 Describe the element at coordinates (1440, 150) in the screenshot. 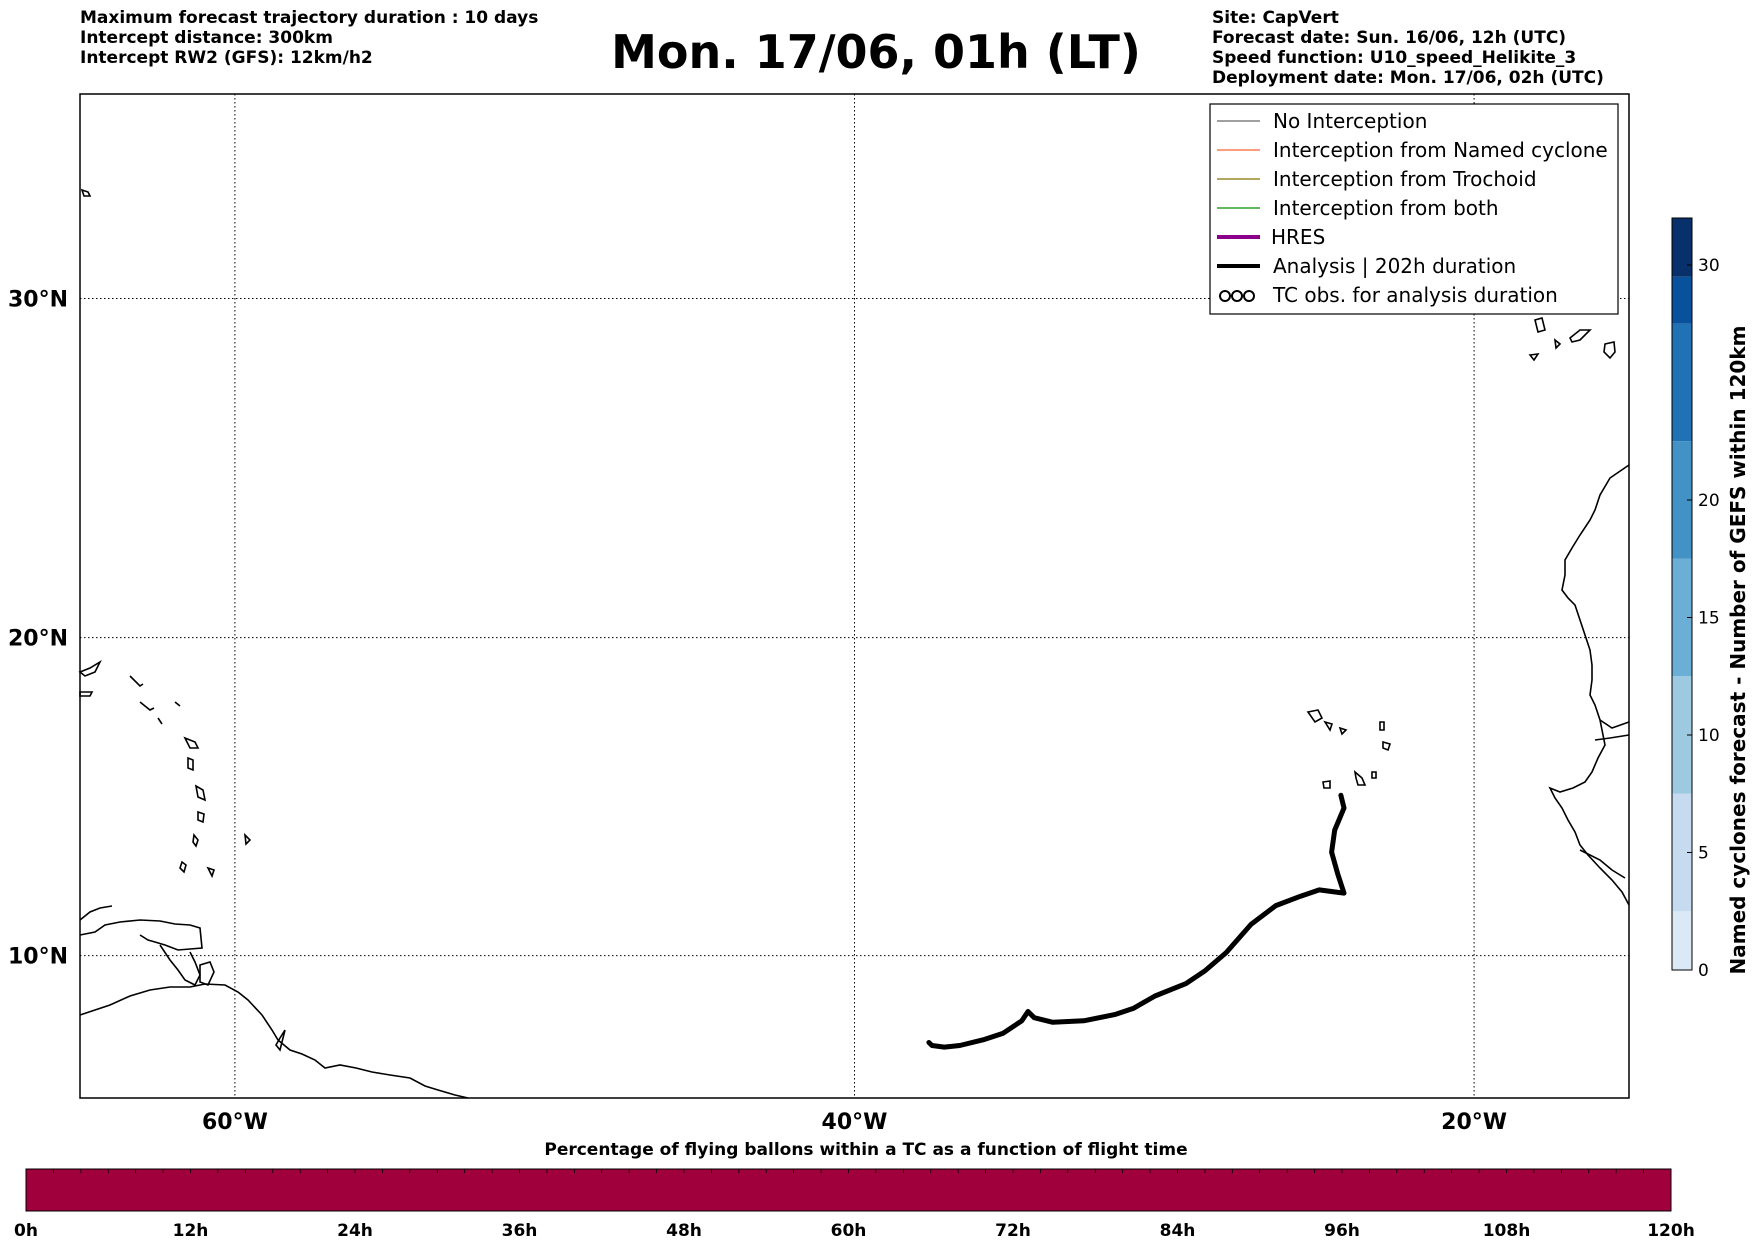

I see `legend-label: Interception from Named cyclone` at that location.